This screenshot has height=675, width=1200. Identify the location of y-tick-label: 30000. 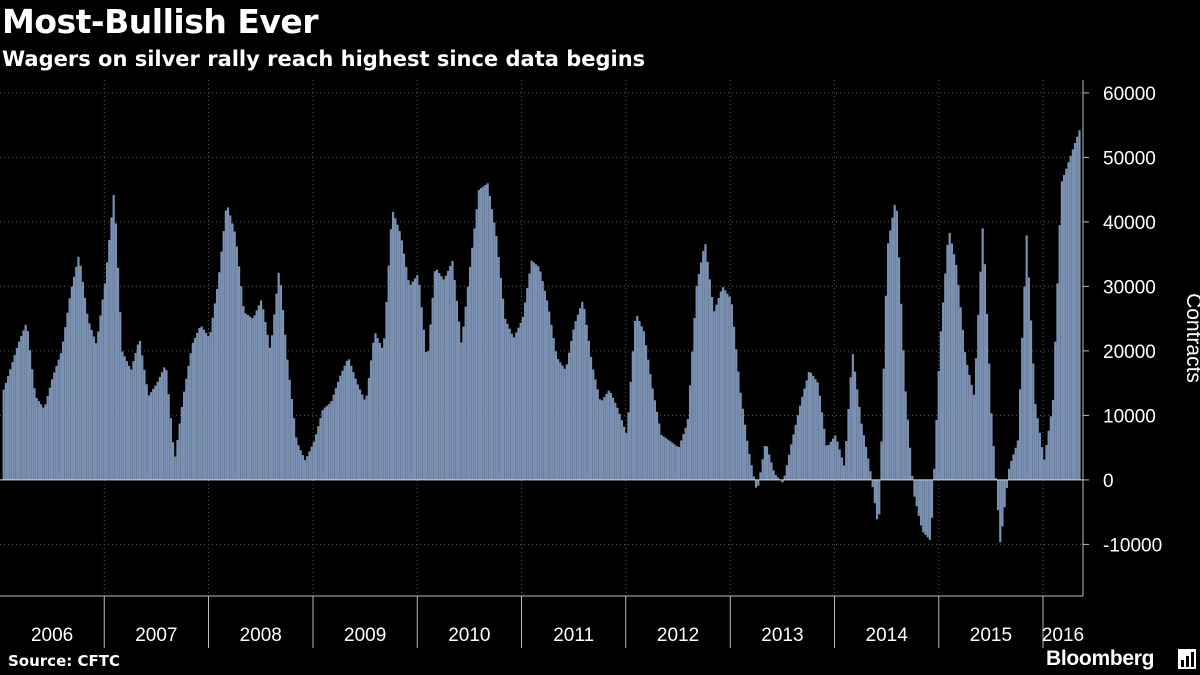
(1129, 287).